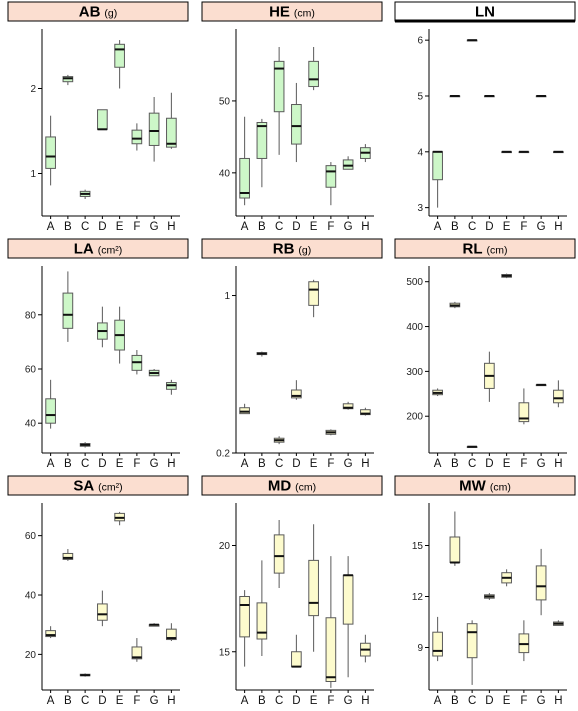  I want to click on panel-sa: SA (cm²) 20 40 60 A B C D E F G H, so click(98, 591).